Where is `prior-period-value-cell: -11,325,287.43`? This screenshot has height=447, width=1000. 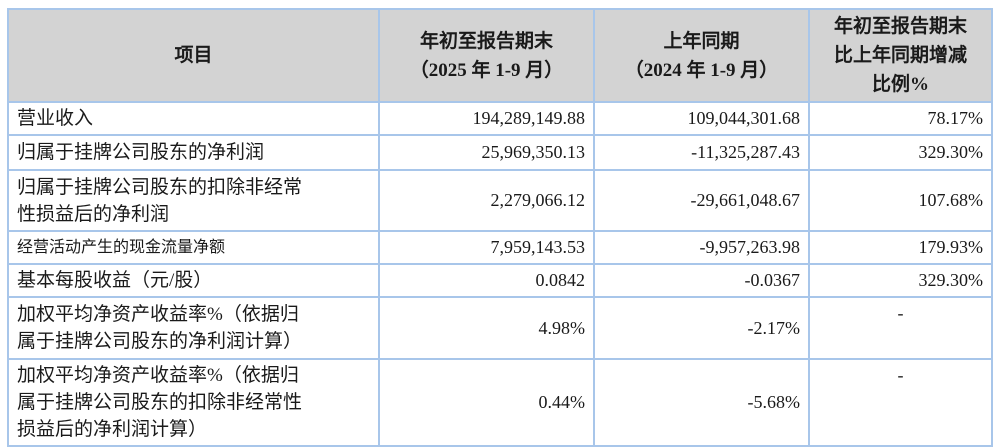 prior-period-value-cell: -11,325,287.43 is located at coordinates (701, 152).